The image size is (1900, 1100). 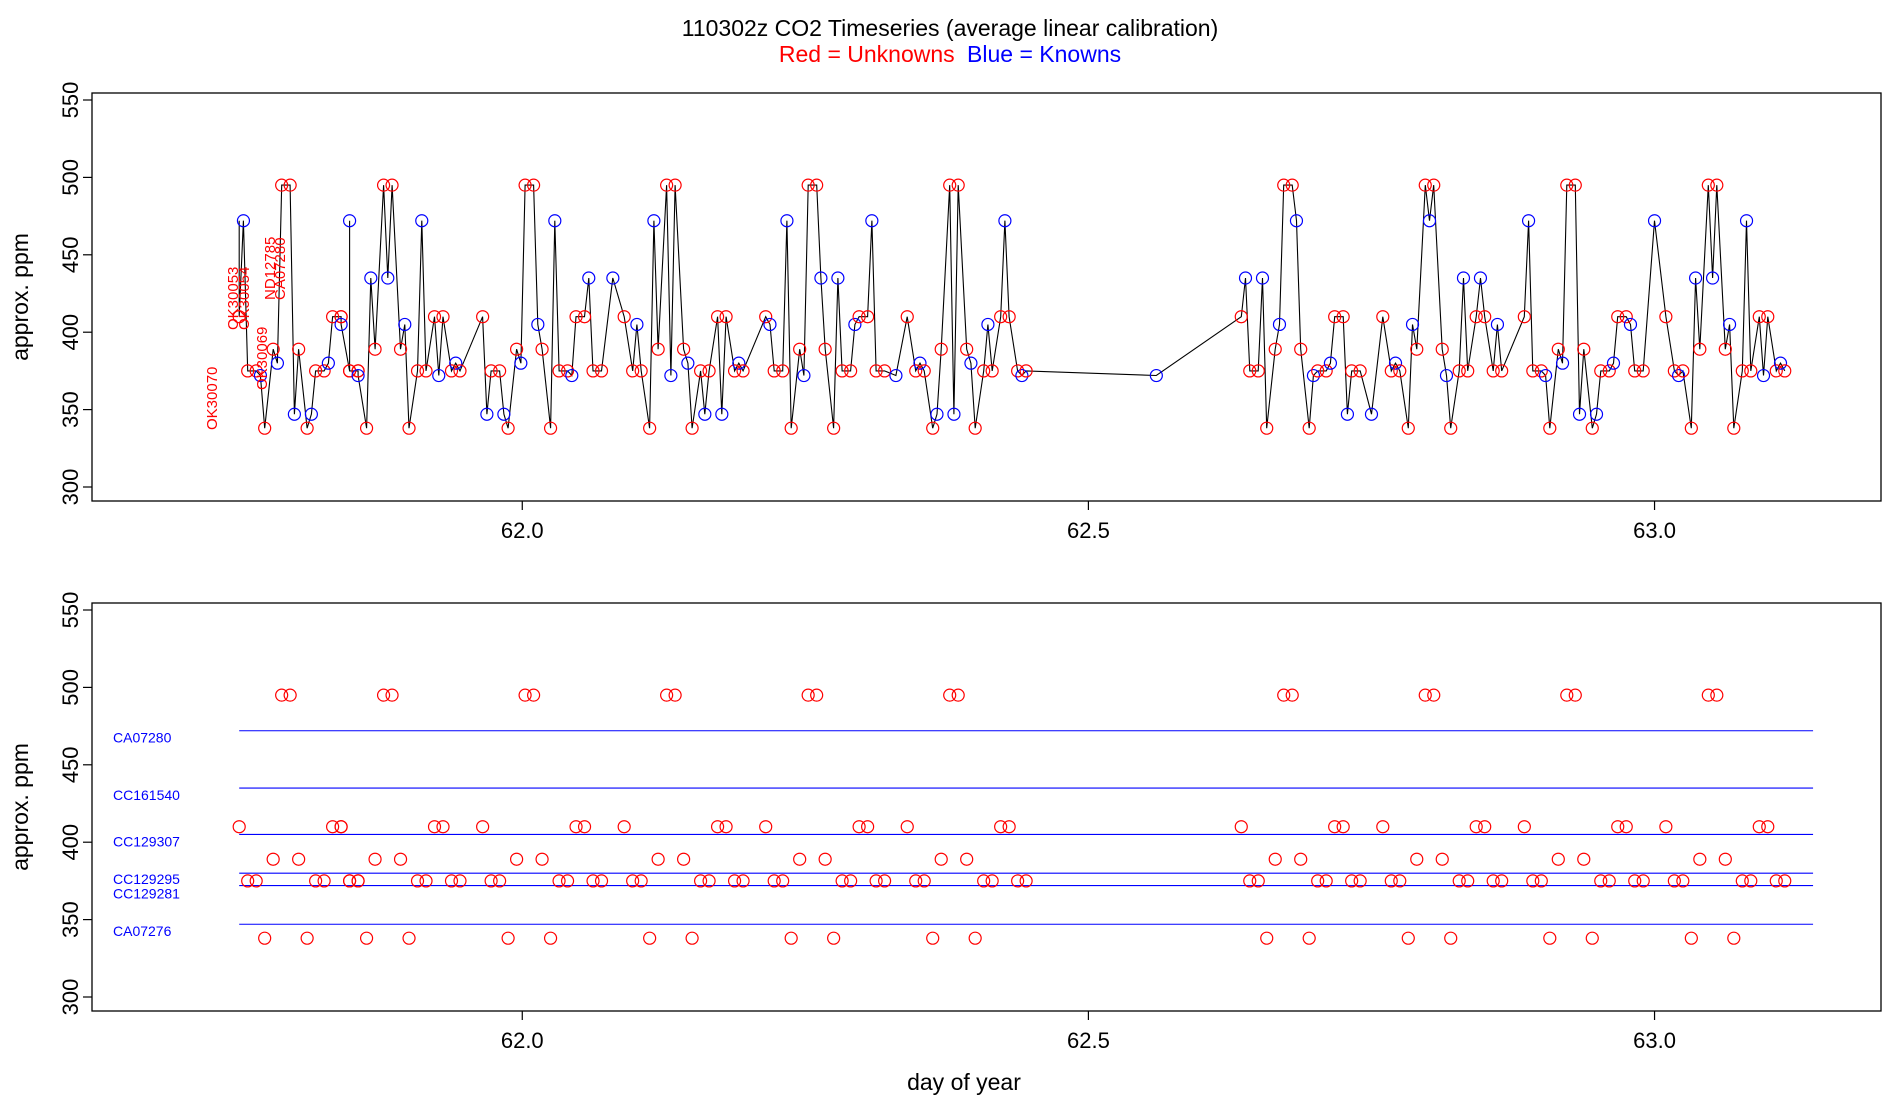 What do you see at coordinates (75, 803) in the screenshot?
I see `bottom-y-axis: 300 350 400 450 500 550` at bounding box center [75, 803].